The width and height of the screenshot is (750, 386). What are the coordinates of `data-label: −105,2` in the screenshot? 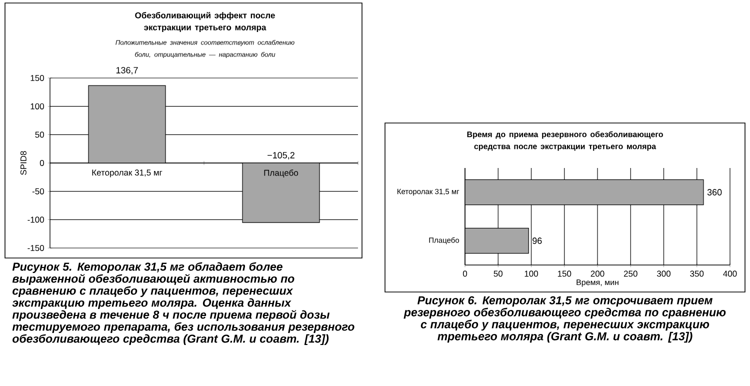 It's located at (281, 156).